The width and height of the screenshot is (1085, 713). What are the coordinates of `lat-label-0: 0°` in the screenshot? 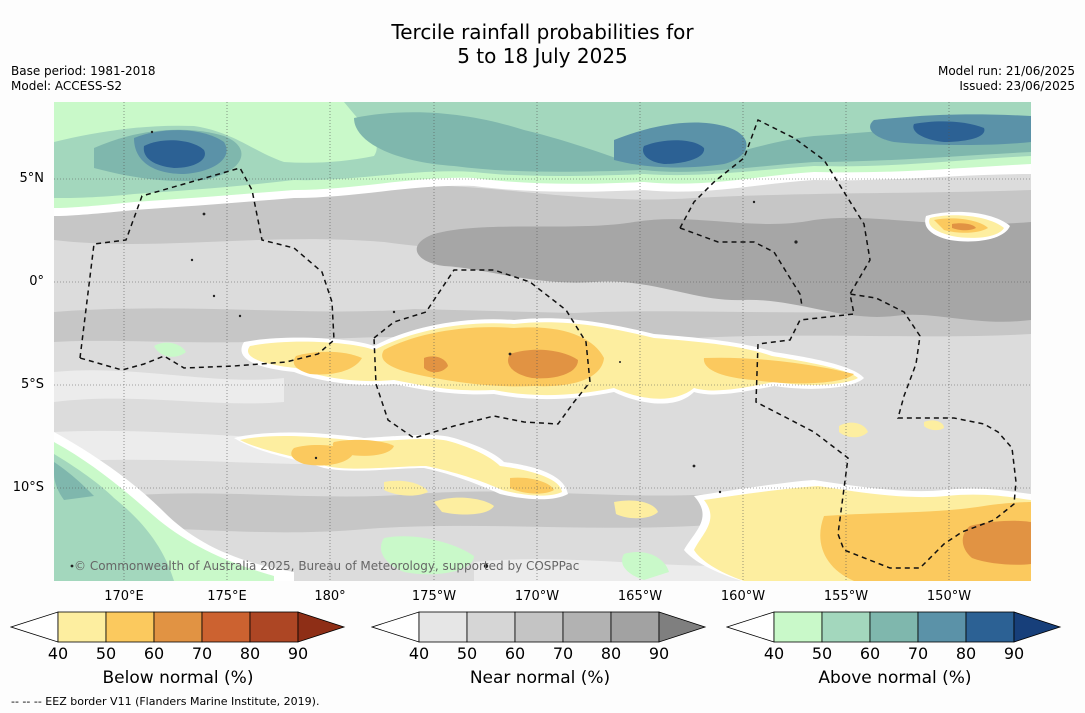 It's located at (36, 281).